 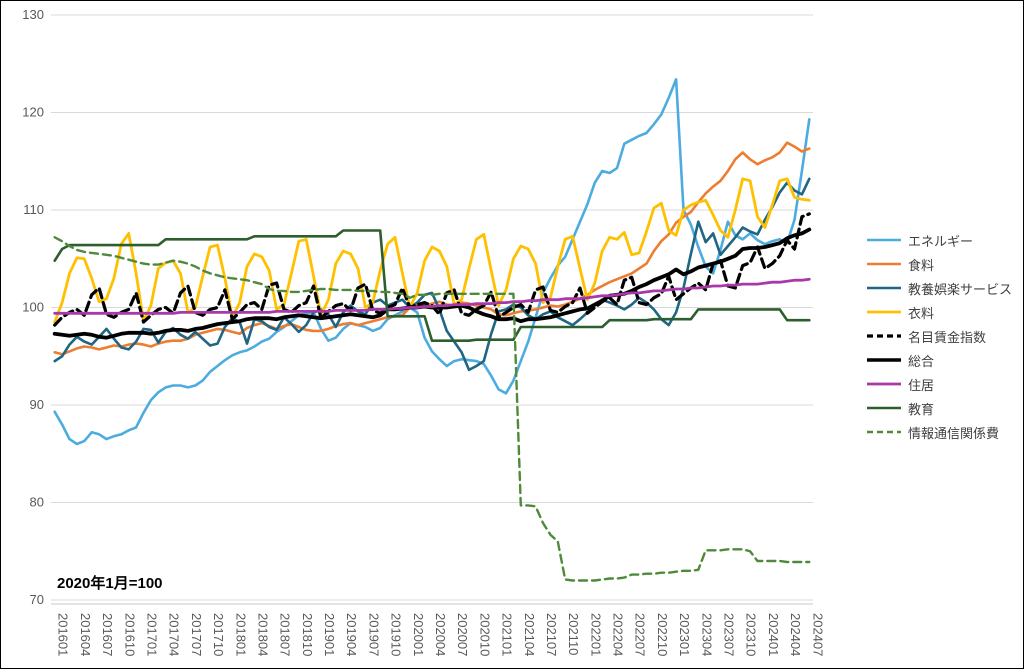 I want to click on x-axis-tick-label: 202010, so click(x=484, y=634).